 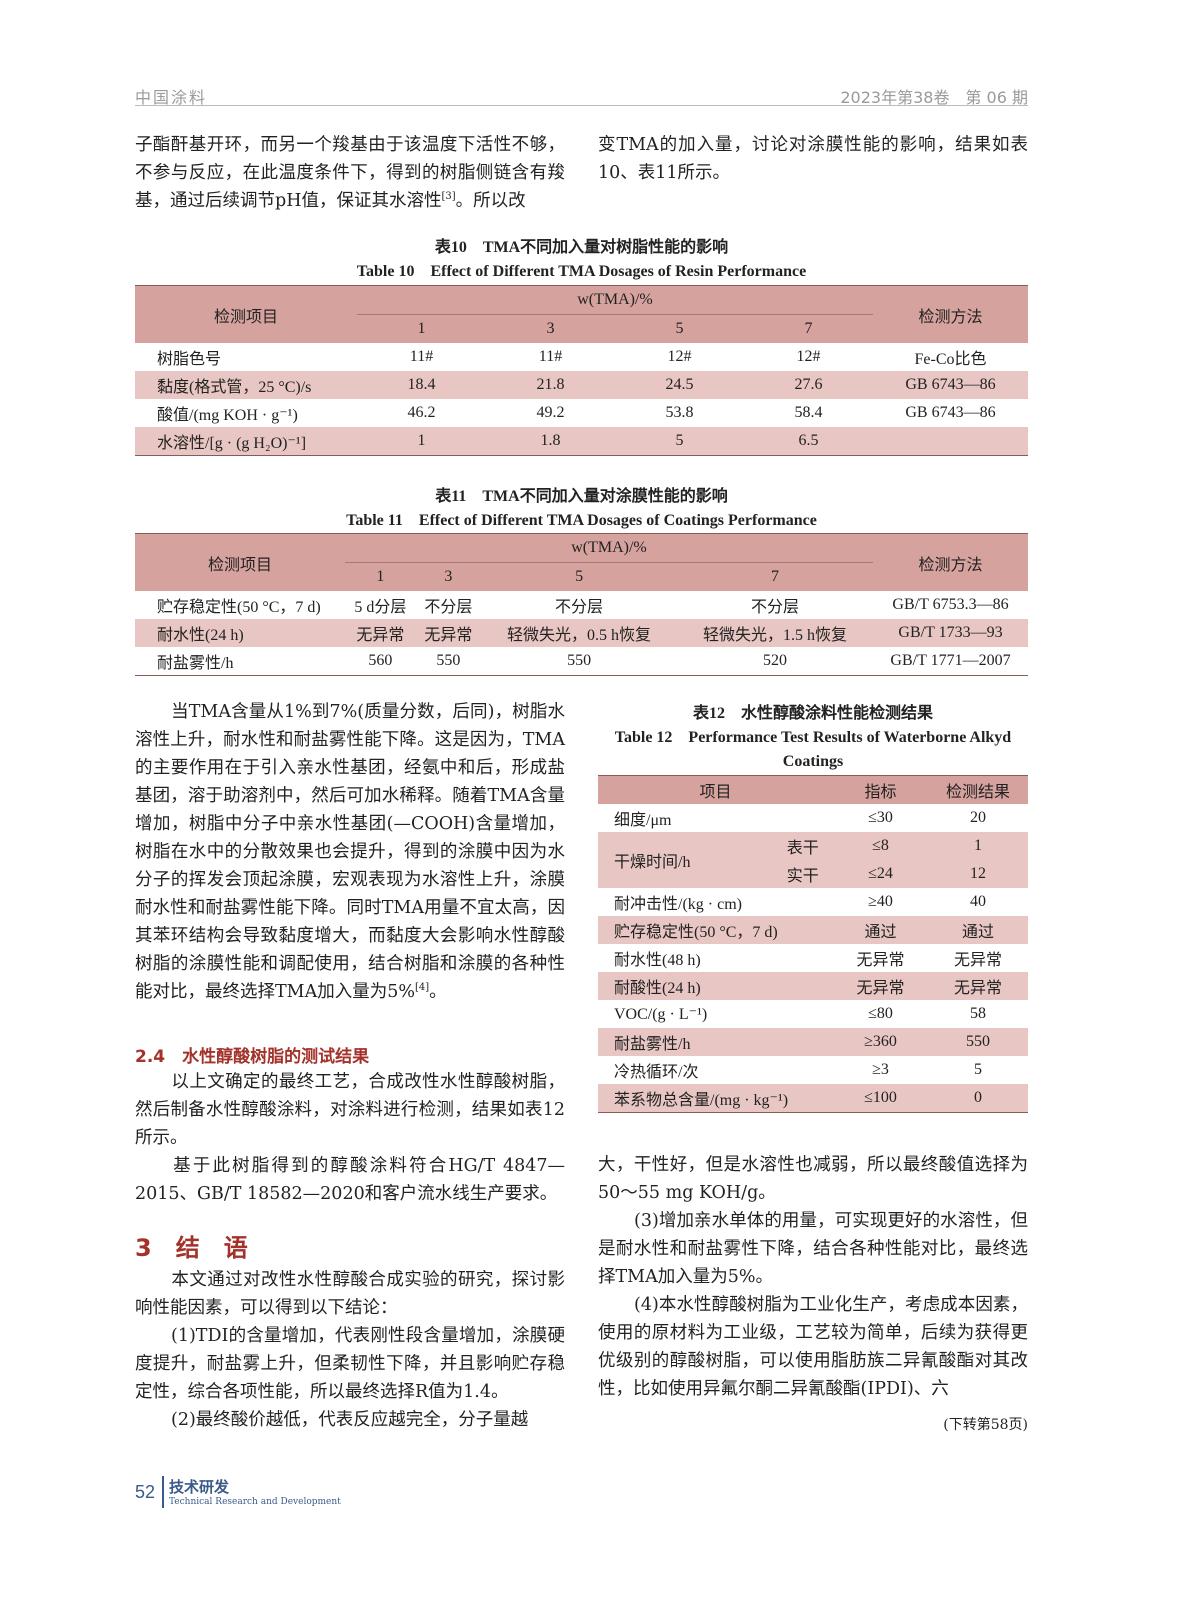 What do you see at coordinates (715, 792) in the screenshot?
I see `col-header-item: 项目` at bounding box center [715, 792].